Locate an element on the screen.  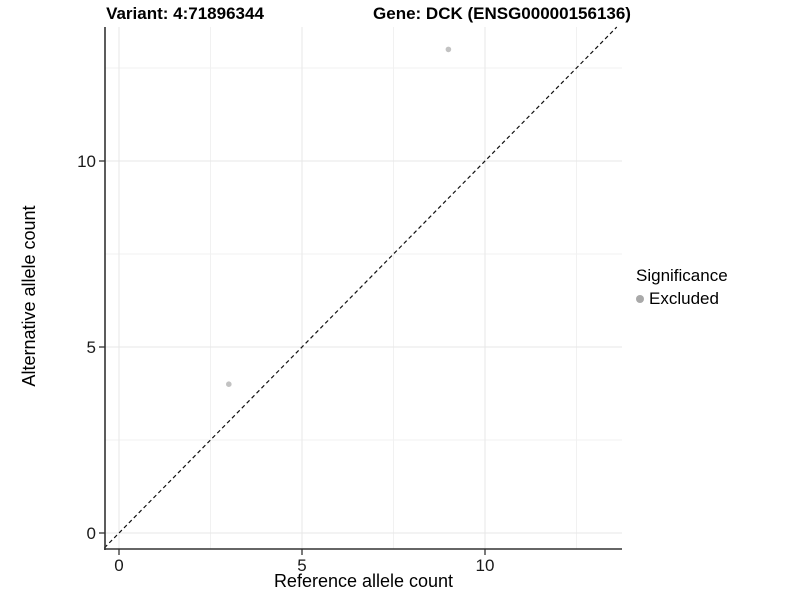
y-tick-label: 10 is located at coordinates (86, 161).